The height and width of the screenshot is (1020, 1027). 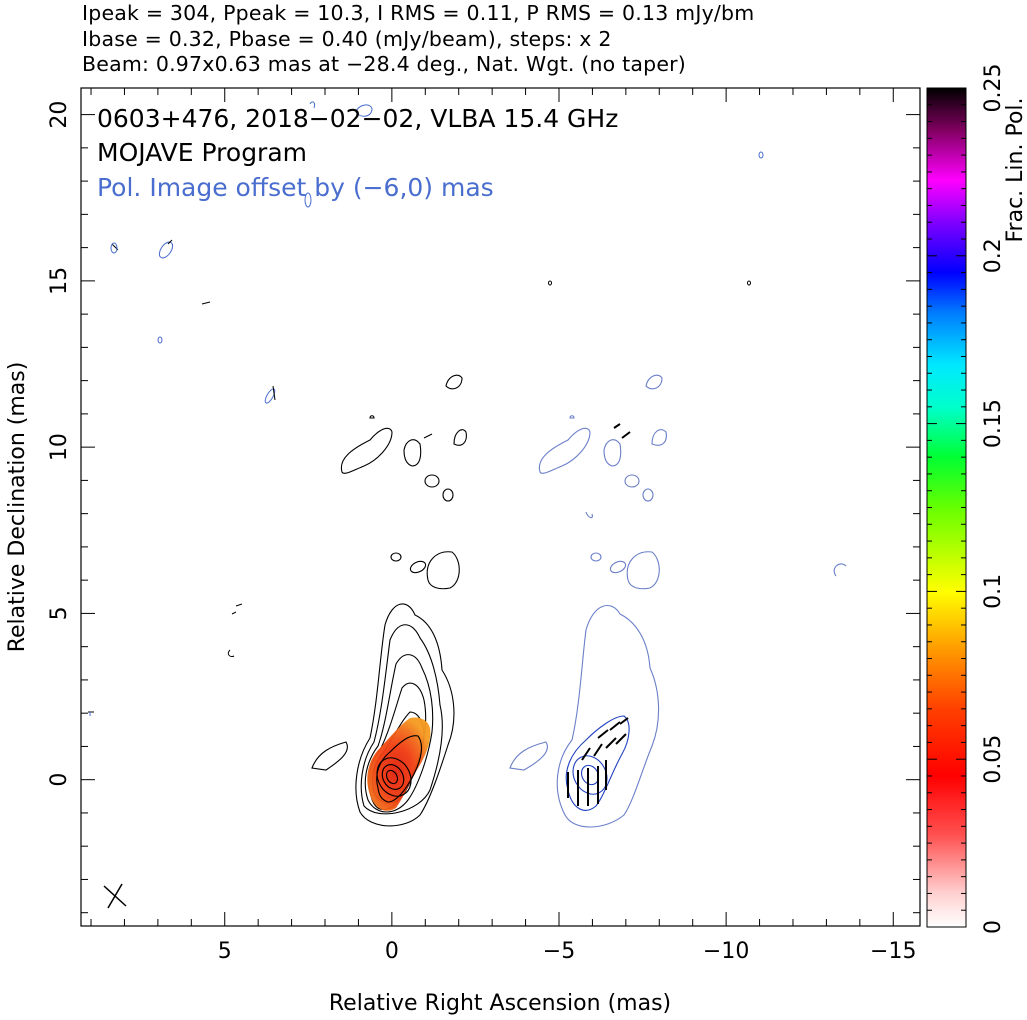 I want to click on x-axis-label: Relative Right Ascension (mas), so click(x=500, y=1003).